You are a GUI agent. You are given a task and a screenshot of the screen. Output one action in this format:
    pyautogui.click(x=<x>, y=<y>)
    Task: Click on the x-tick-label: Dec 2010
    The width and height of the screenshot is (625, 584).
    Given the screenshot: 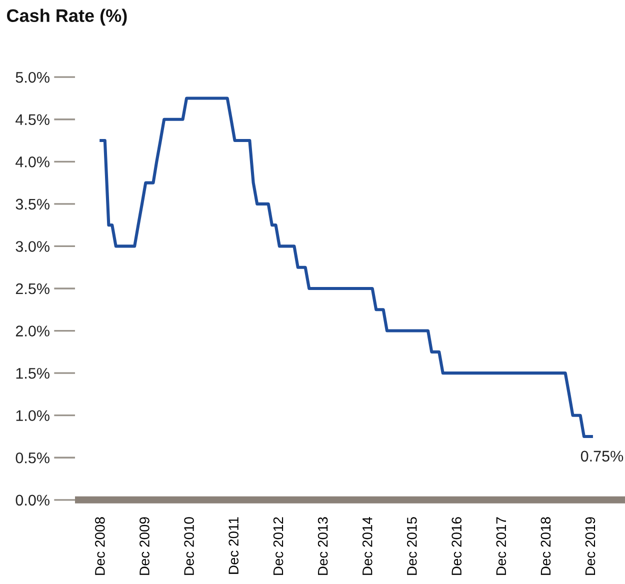 What is the action you would take?
    pyautogui.click(x=189, y=546)
    